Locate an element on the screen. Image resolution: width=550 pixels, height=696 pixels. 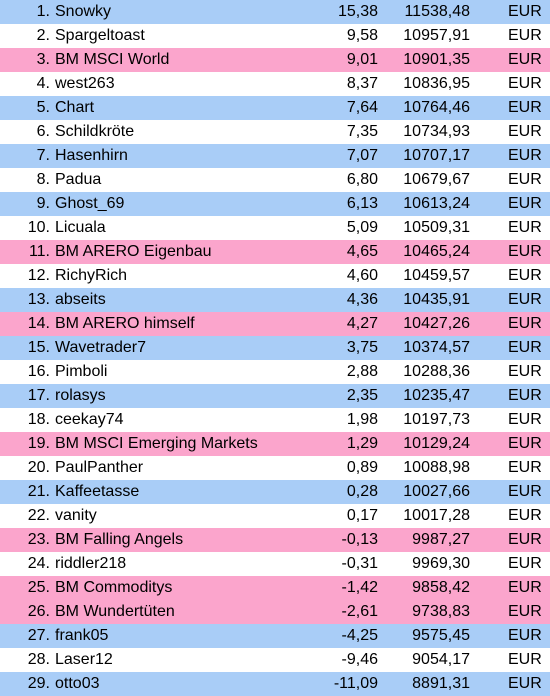
percent-change-cell: 4,60 is located at coordinates (362, 275).